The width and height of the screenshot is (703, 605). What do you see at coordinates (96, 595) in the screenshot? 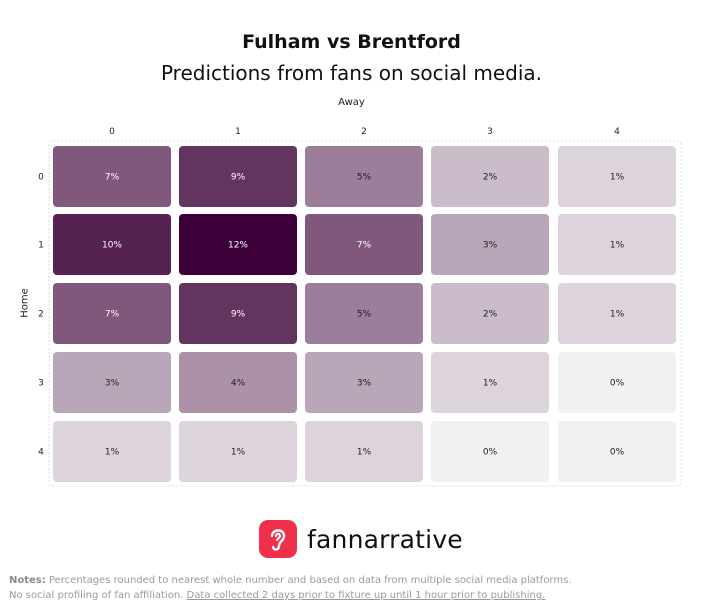
I see `notes-text-2: No social profiling of fan affiliation.` at bounding box center [96, 595].